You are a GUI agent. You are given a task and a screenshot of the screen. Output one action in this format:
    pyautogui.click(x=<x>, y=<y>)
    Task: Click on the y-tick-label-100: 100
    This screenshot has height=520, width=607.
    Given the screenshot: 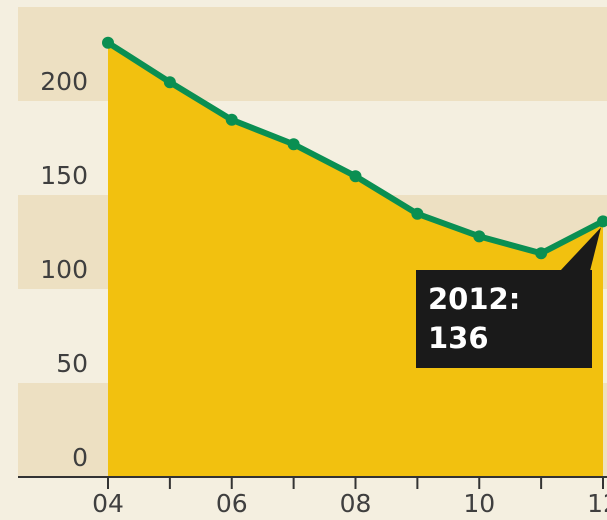 What is the action you would take?
    pyautogui.click(x=64, y=269)
    